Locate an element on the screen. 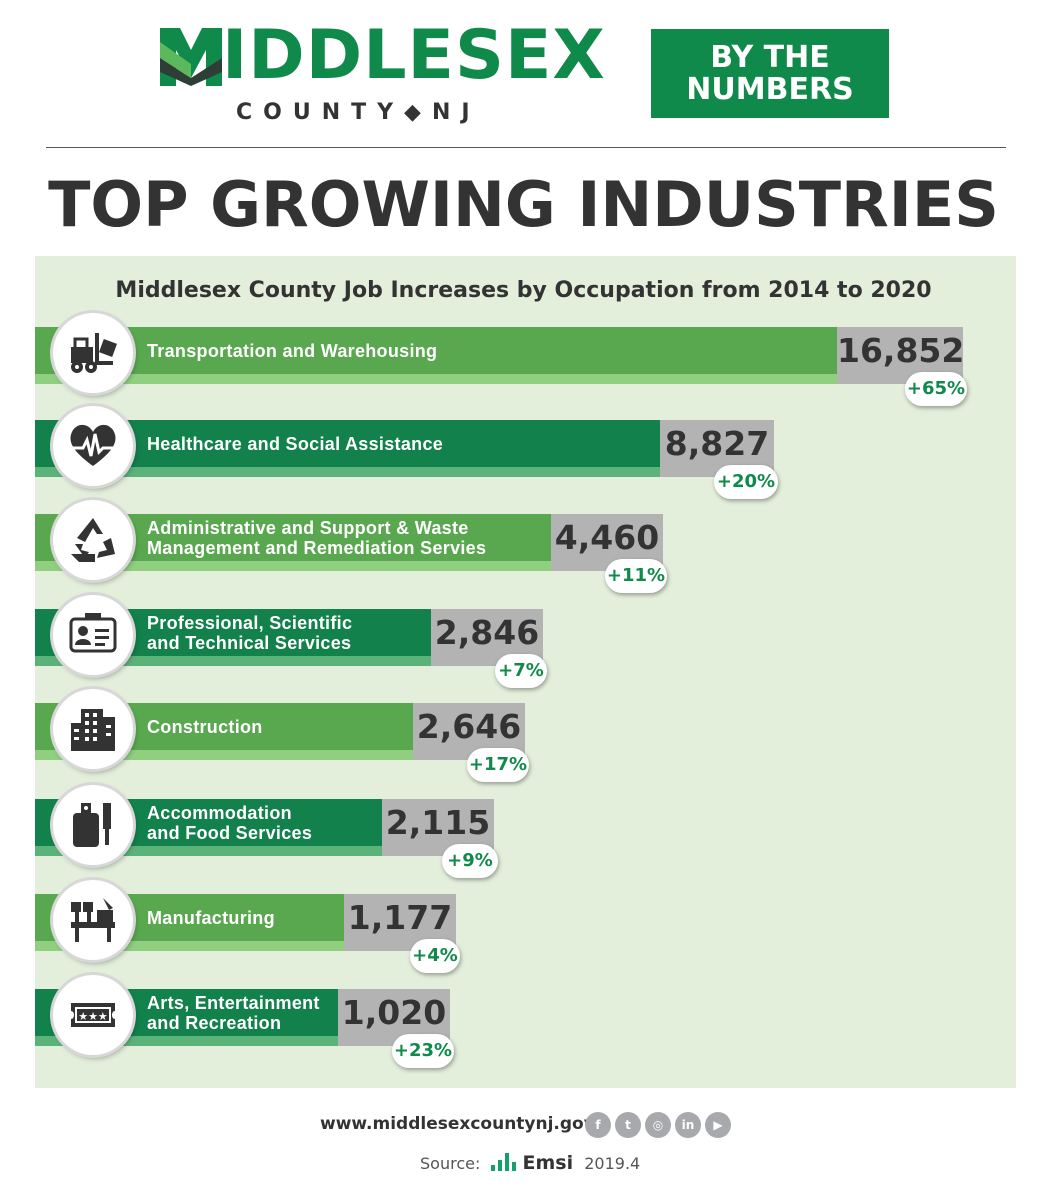 The height and width of the screenshot is (1200, 1047). category-label-line: and Food Services is located at coordinates (230, 832).